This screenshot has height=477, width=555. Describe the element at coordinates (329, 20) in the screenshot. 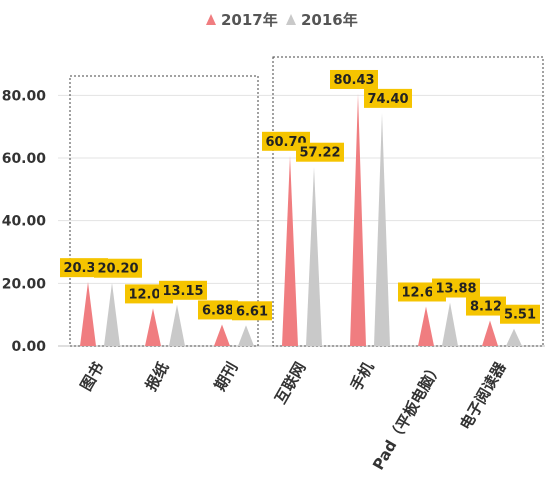

I see `legend-label: 2016年` at that location.